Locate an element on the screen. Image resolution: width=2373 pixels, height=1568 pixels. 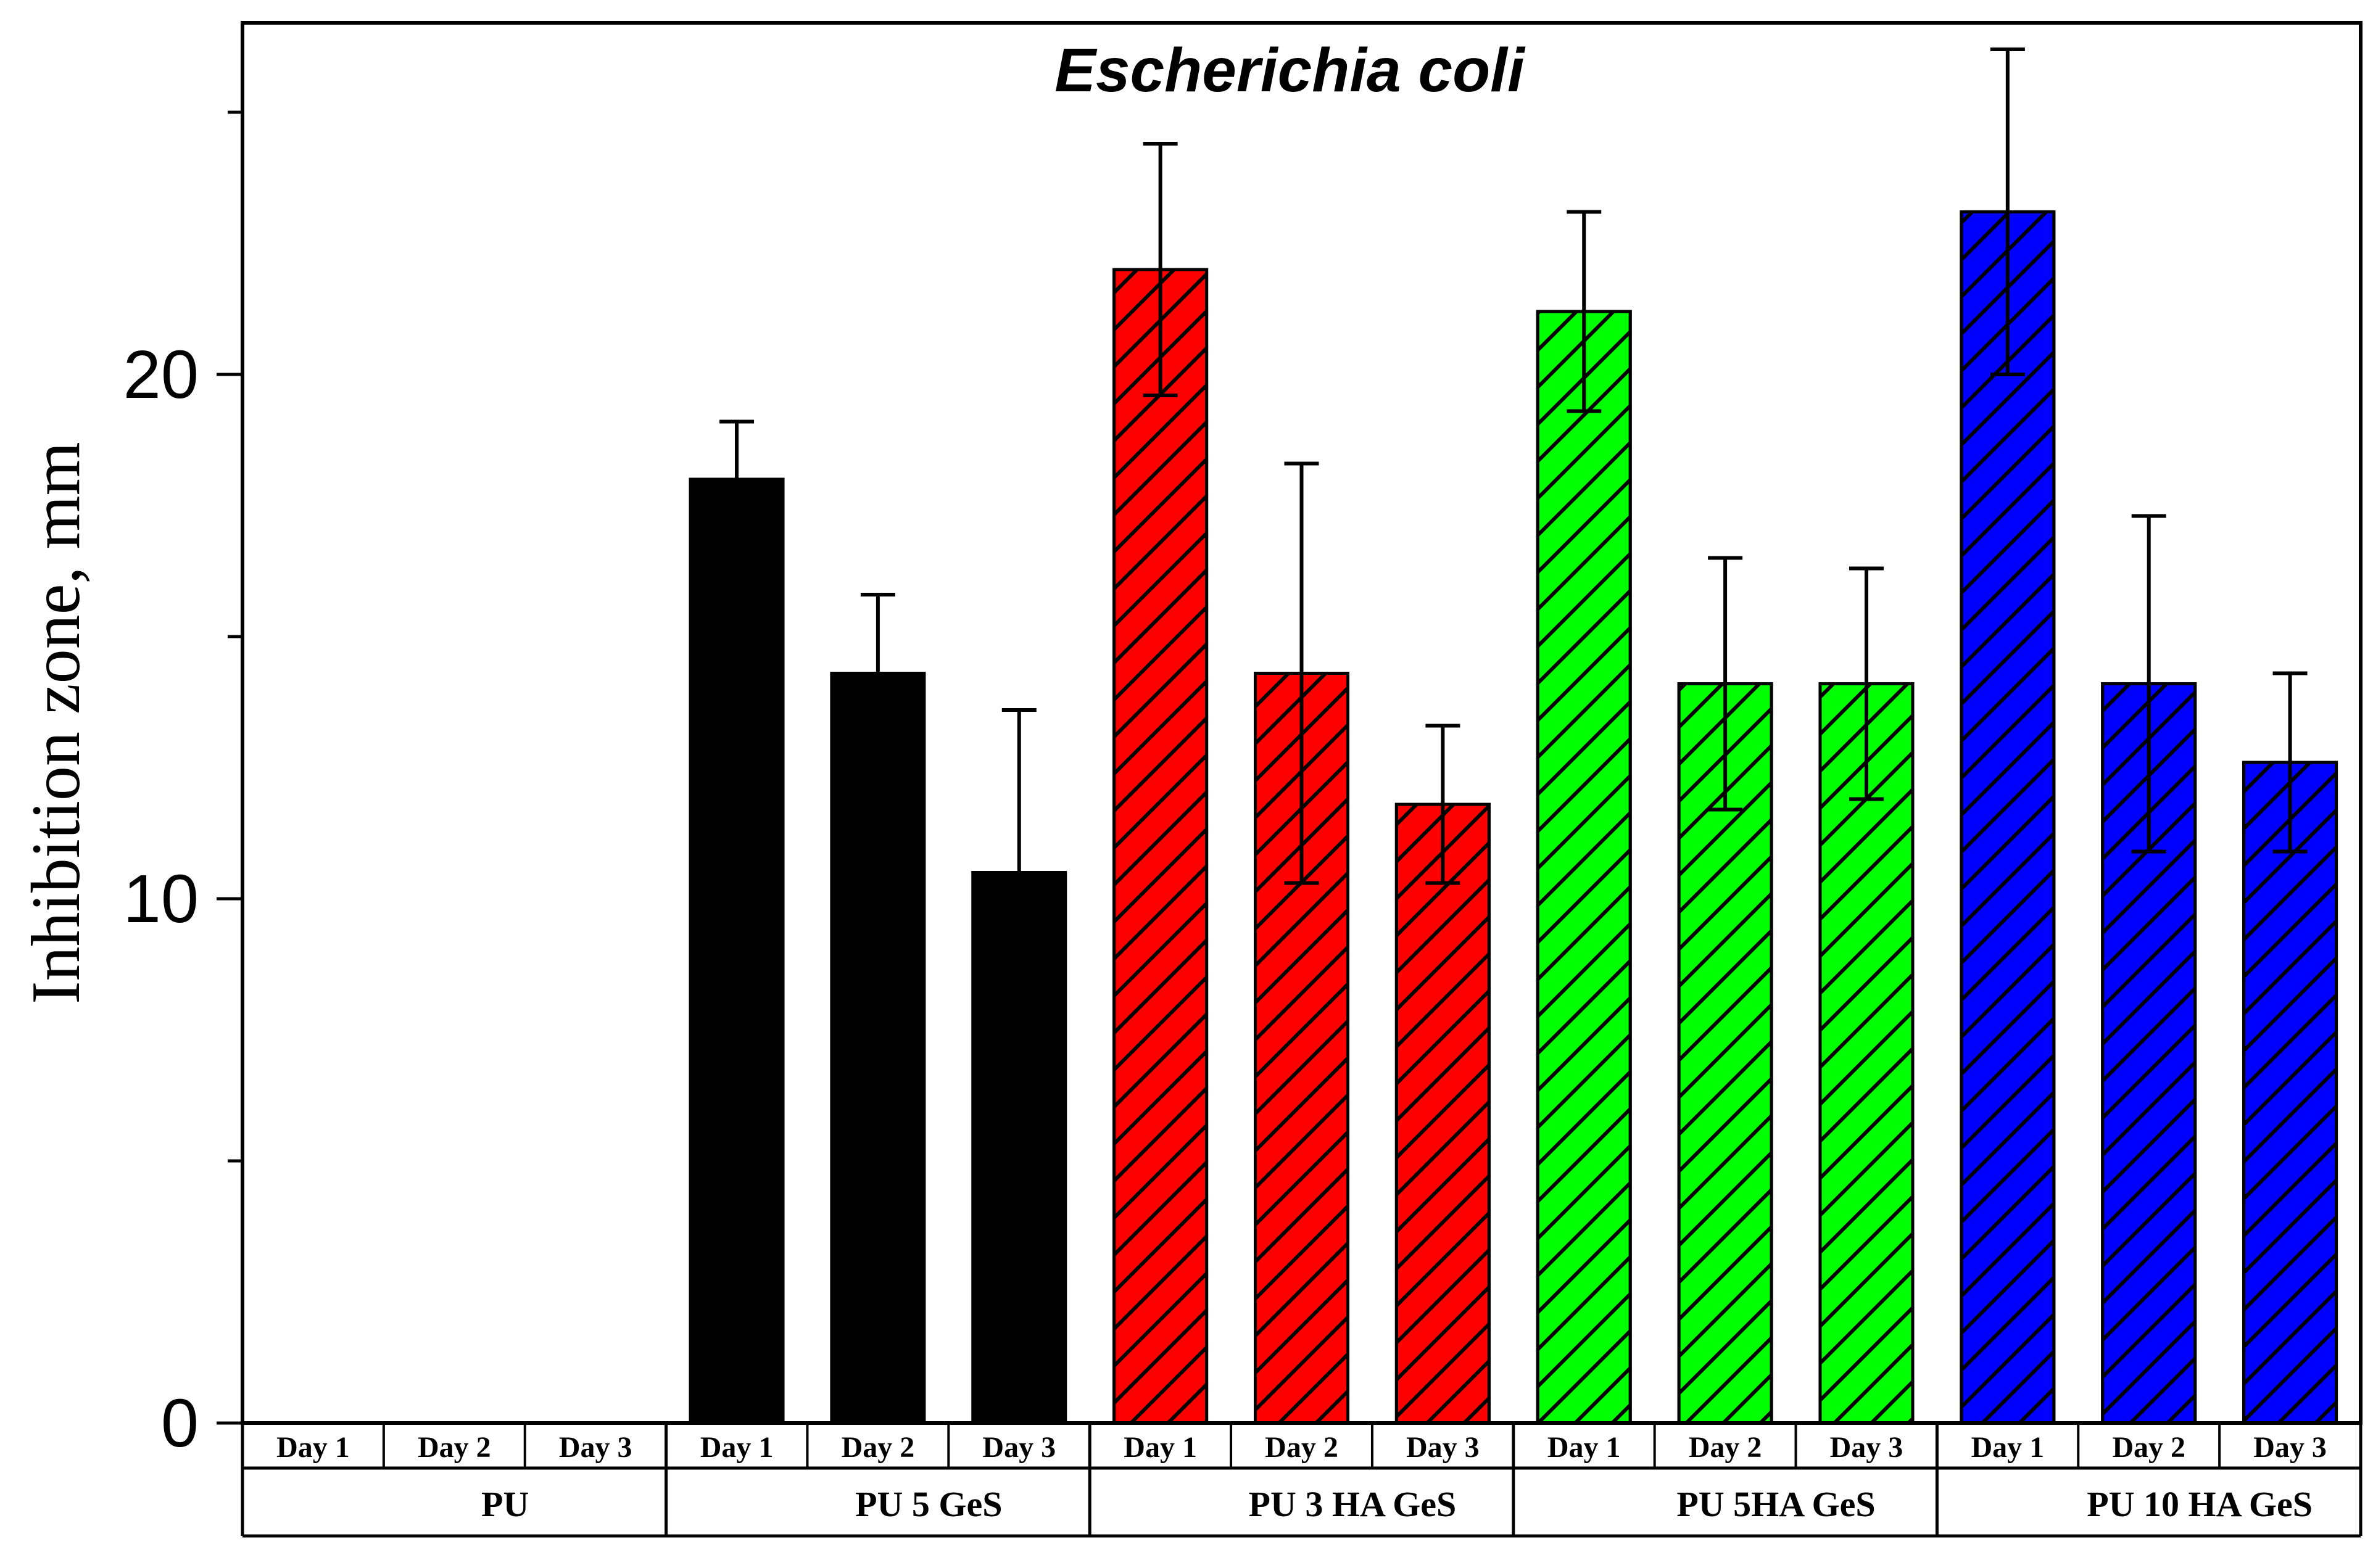
x-group-label: PU 5 GeS is located at coordinates (928, 1504).